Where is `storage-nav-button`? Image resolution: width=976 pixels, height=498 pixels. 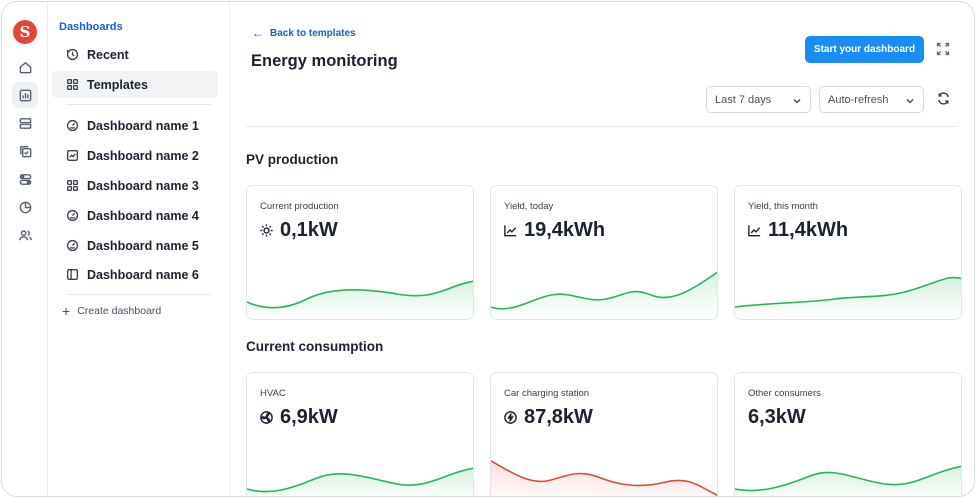 storage-nav-button is located at coordinates (25, 123).